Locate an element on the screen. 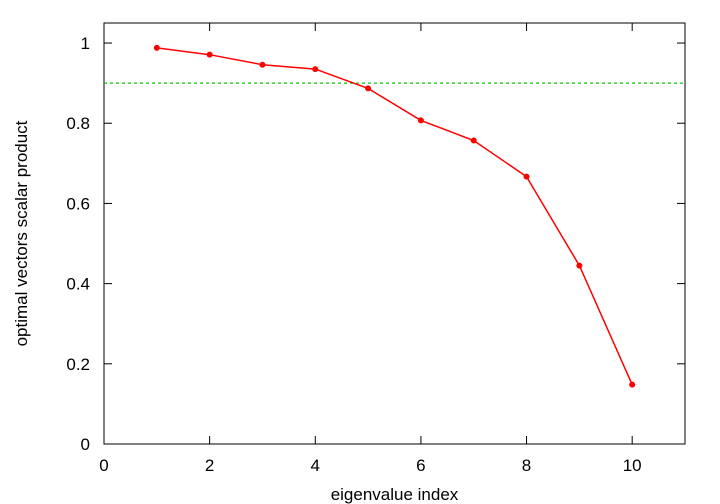  y-tick-label: 0.2 is located at coordinates (78, 364).